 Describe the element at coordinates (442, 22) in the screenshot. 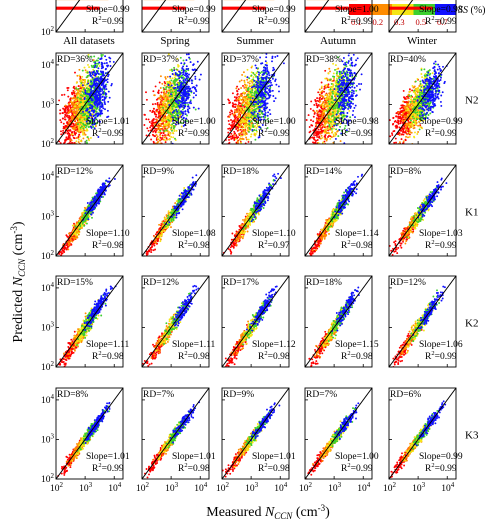

I see `legend-label-0.7: 0.7` at that location.